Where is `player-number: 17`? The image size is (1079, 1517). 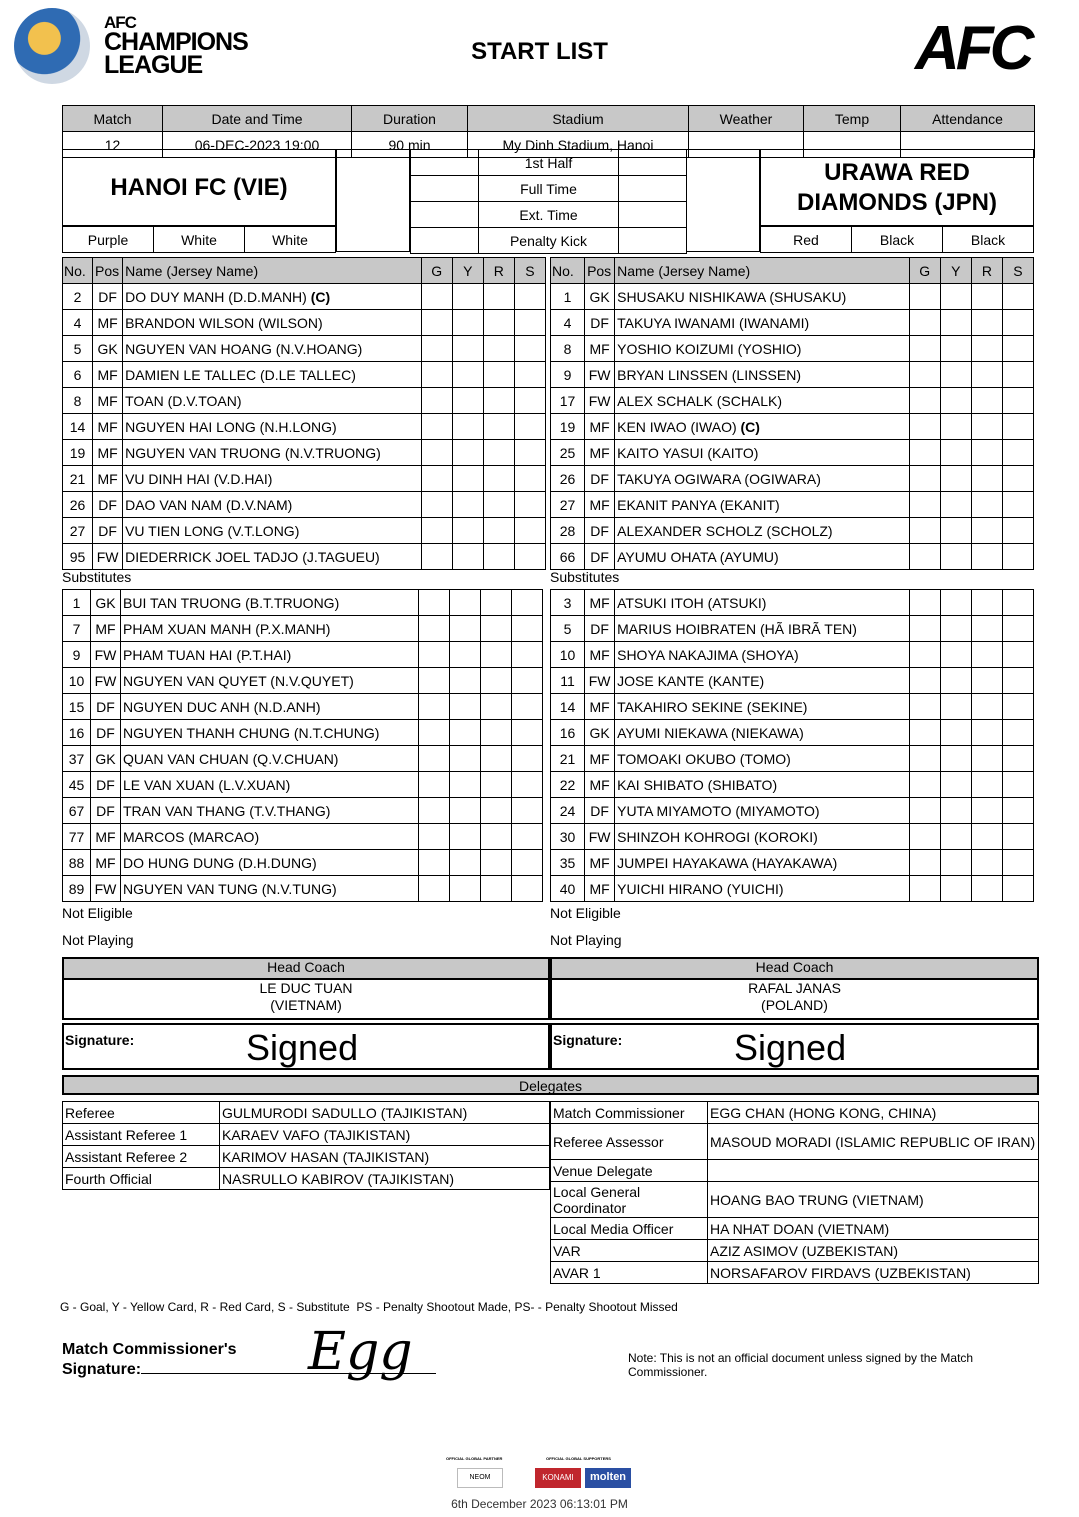
player-number: 17 is located at coordinates (567, 400).